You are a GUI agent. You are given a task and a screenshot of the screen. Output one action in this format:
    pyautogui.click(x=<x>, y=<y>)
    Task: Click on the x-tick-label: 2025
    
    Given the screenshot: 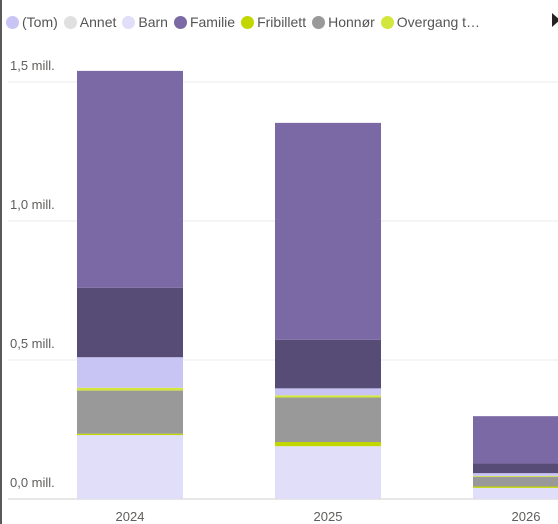 What is the action you would take?
    pyautogui.click(x=328, y=516)
    